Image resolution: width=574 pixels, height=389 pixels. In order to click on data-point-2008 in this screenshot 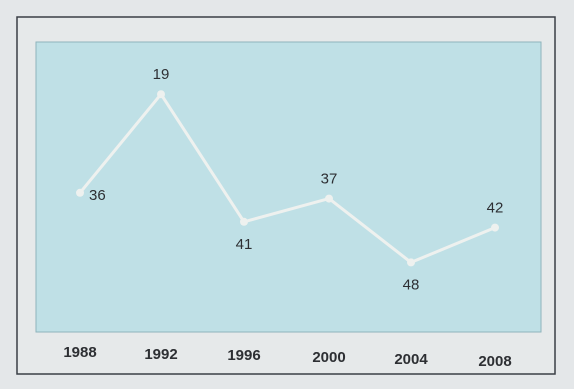, I will do `click(495, 227)`.